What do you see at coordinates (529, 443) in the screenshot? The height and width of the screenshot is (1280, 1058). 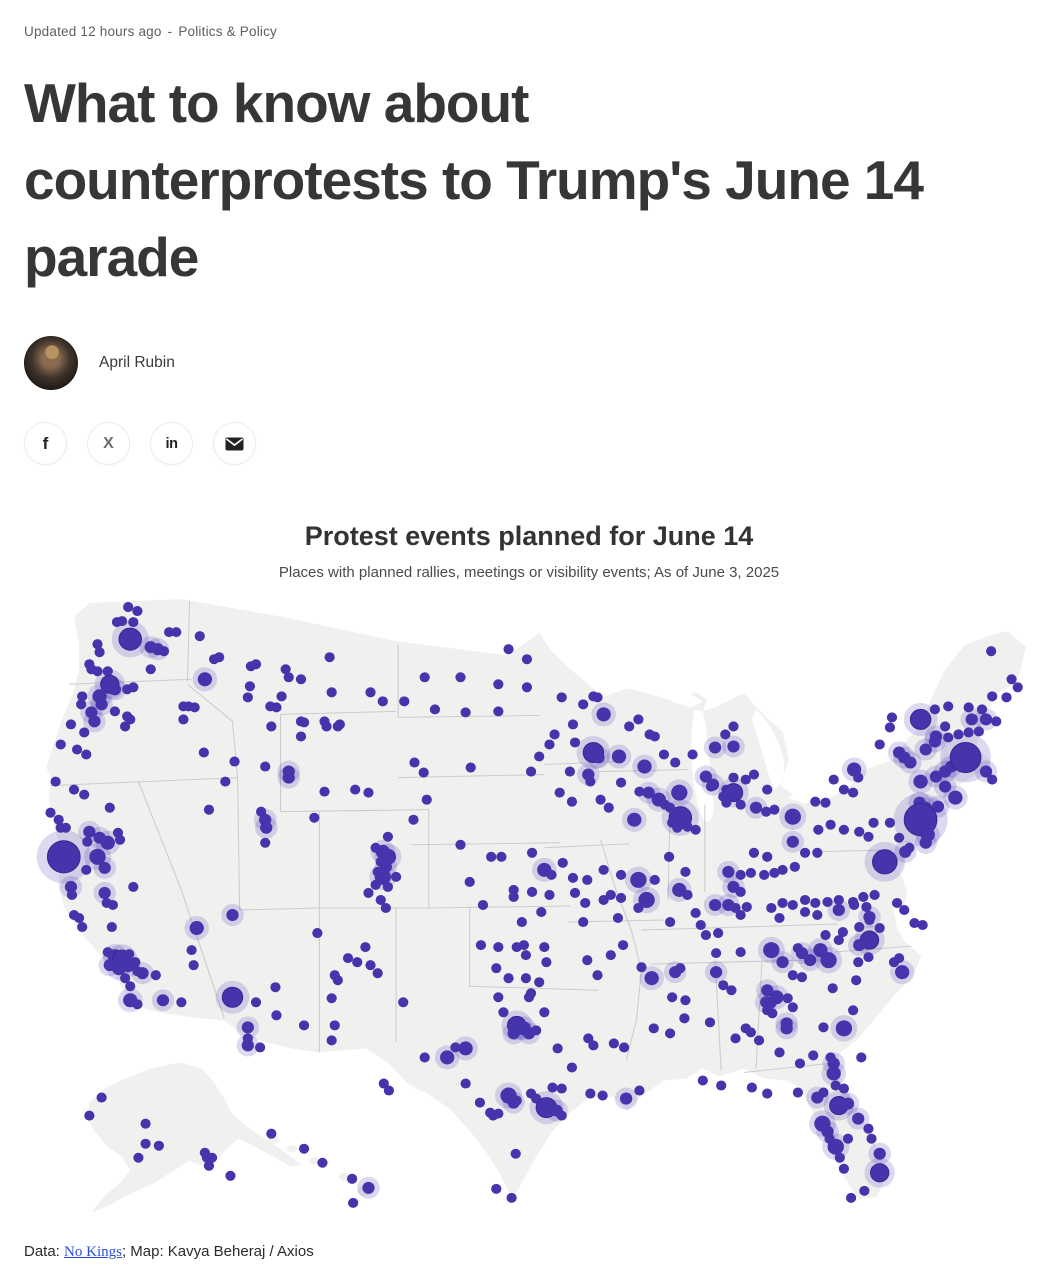 I see `share-row: f X in` at bounding box center [529, 443].